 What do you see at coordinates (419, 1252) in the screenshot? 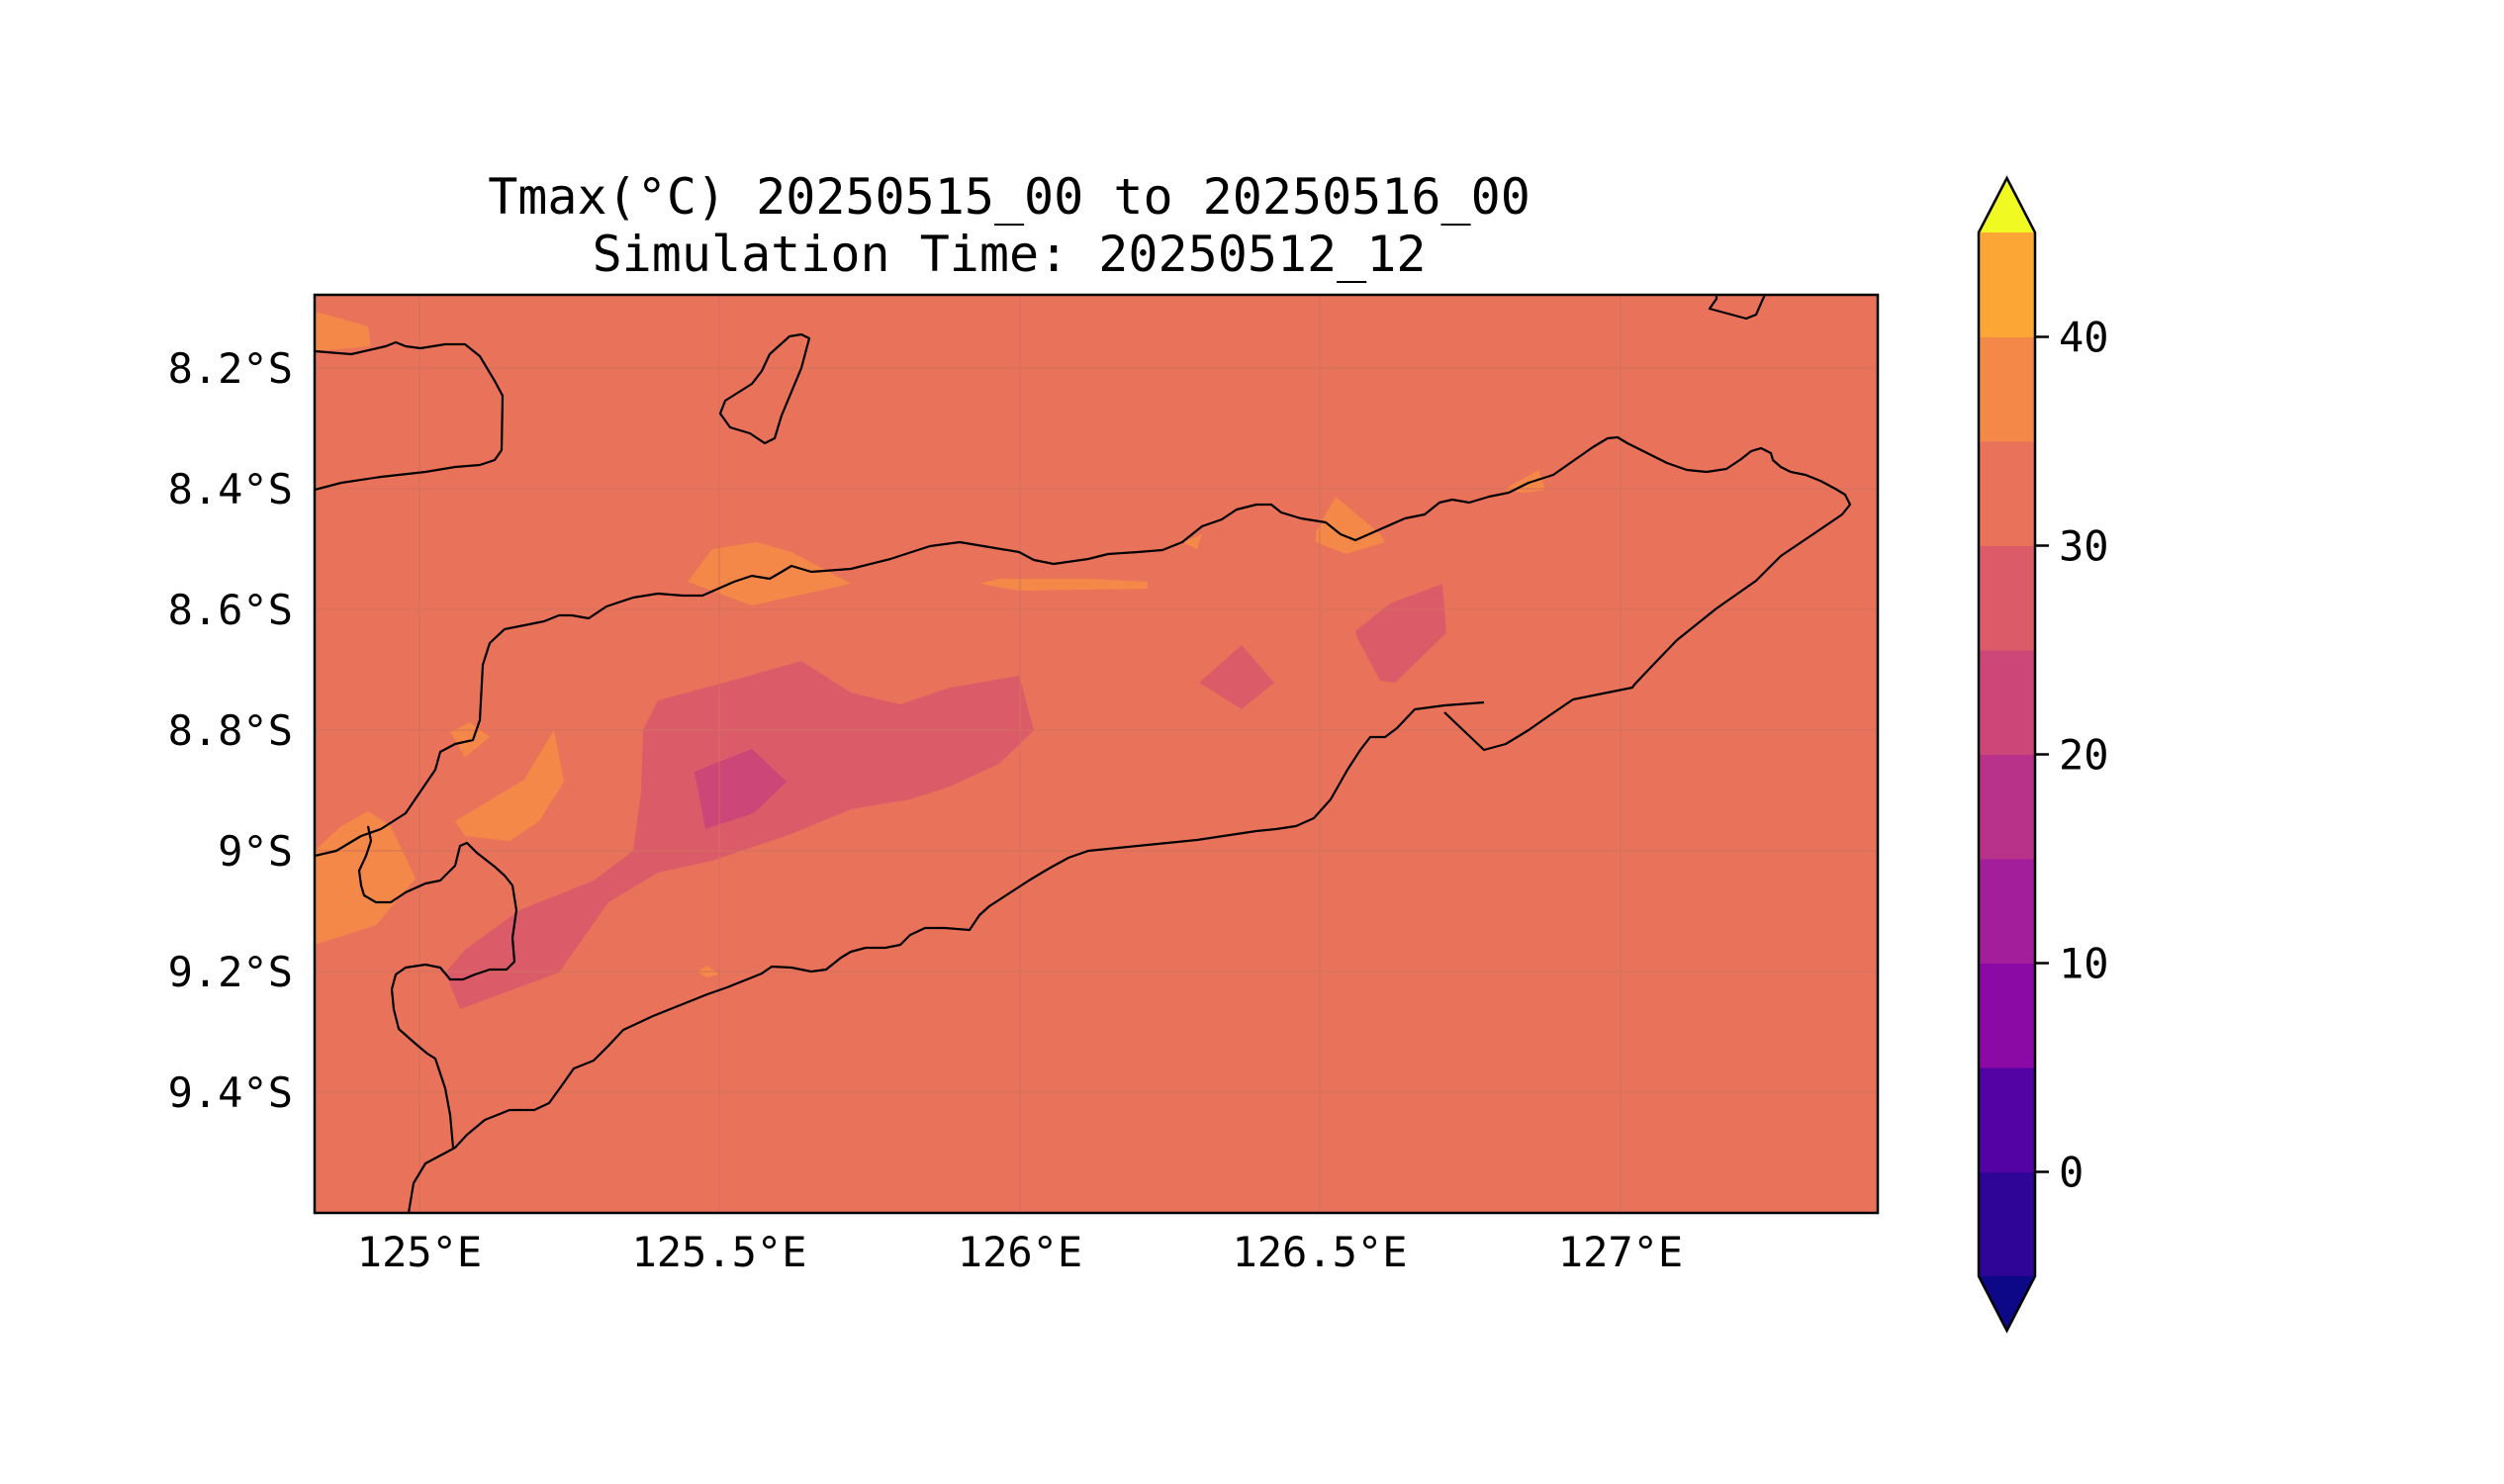
I see `lon-tick-label: 125°E` at bounding box center [419, 1252].